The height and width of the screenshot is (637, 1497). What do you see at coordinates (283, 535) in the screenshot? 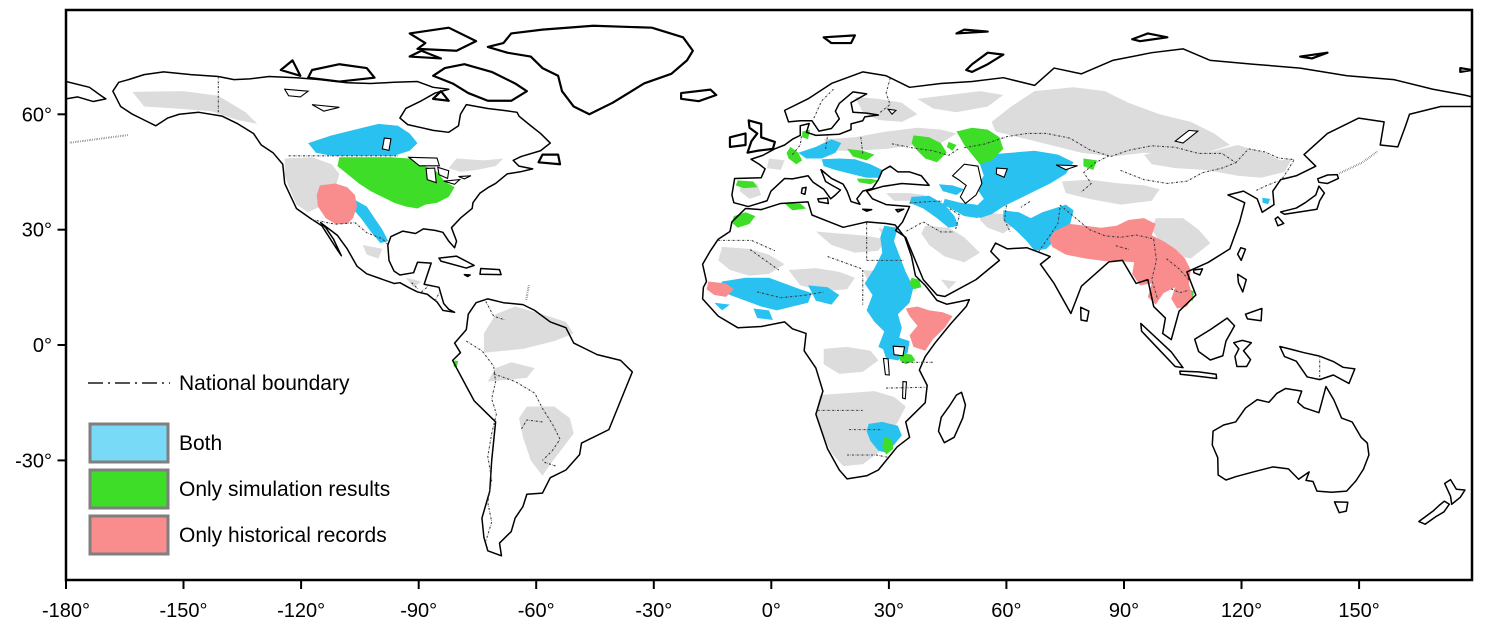
I see `legend-label-only-historical: Only historical records` at bounding box center [283, 535].